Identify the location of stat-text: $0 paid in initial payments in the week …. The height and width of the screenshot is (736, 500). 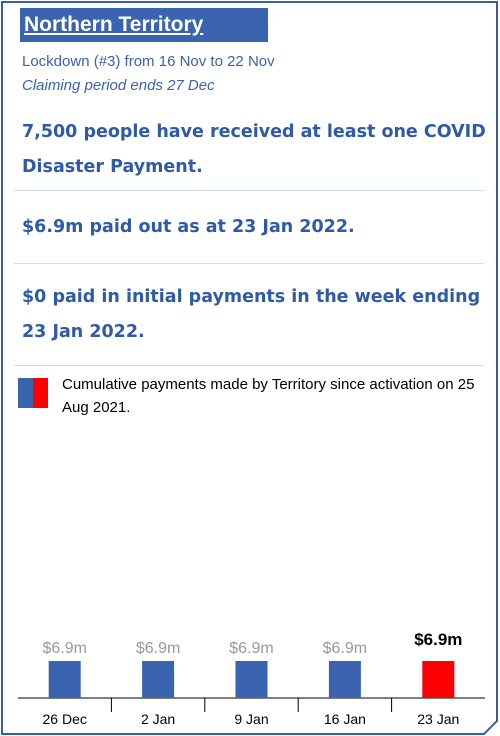
(251, 314).